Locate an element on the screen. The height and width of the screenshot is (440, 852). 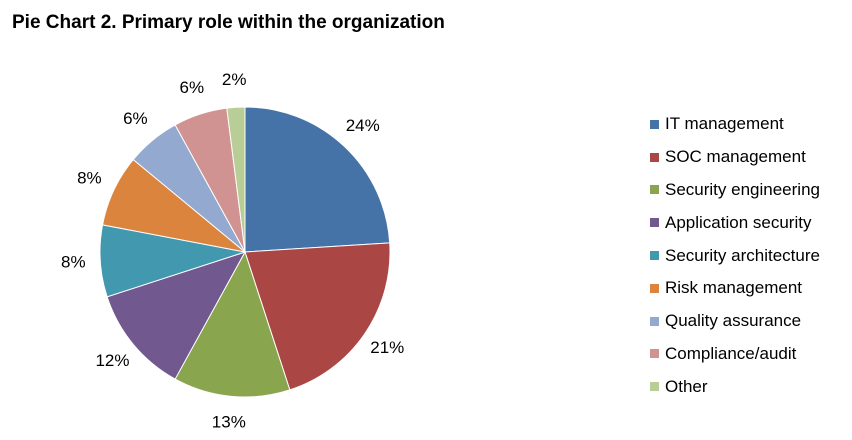
legend-item: IT management is located at coordinates (735, 124).